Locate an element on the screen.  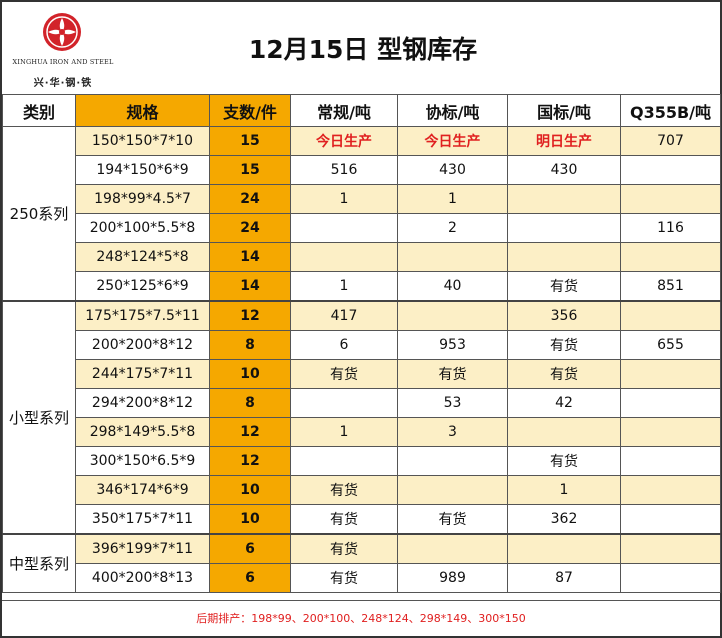
agreement-standard-cell: 2 is located at coordinates (452, 228).